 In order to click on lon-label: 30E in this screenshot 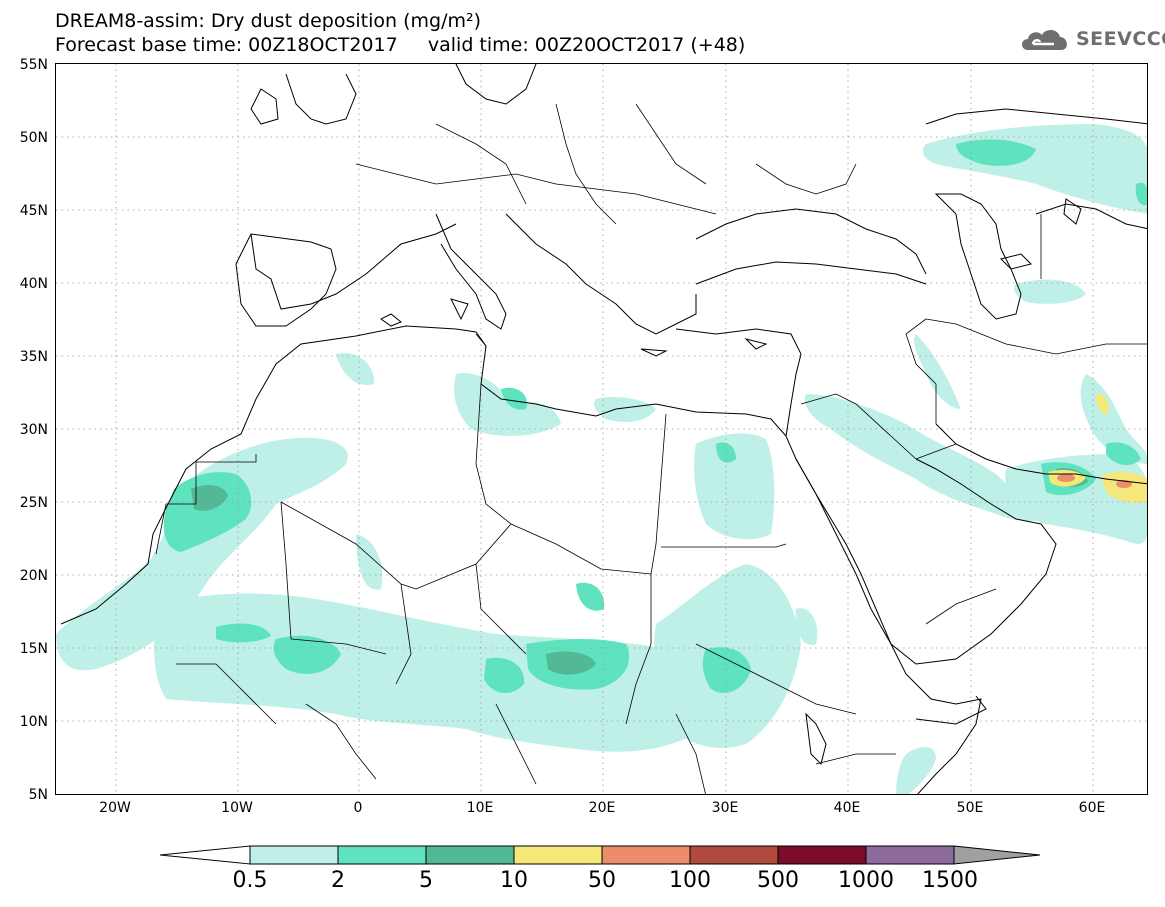, I will do `click(725, 808)`.